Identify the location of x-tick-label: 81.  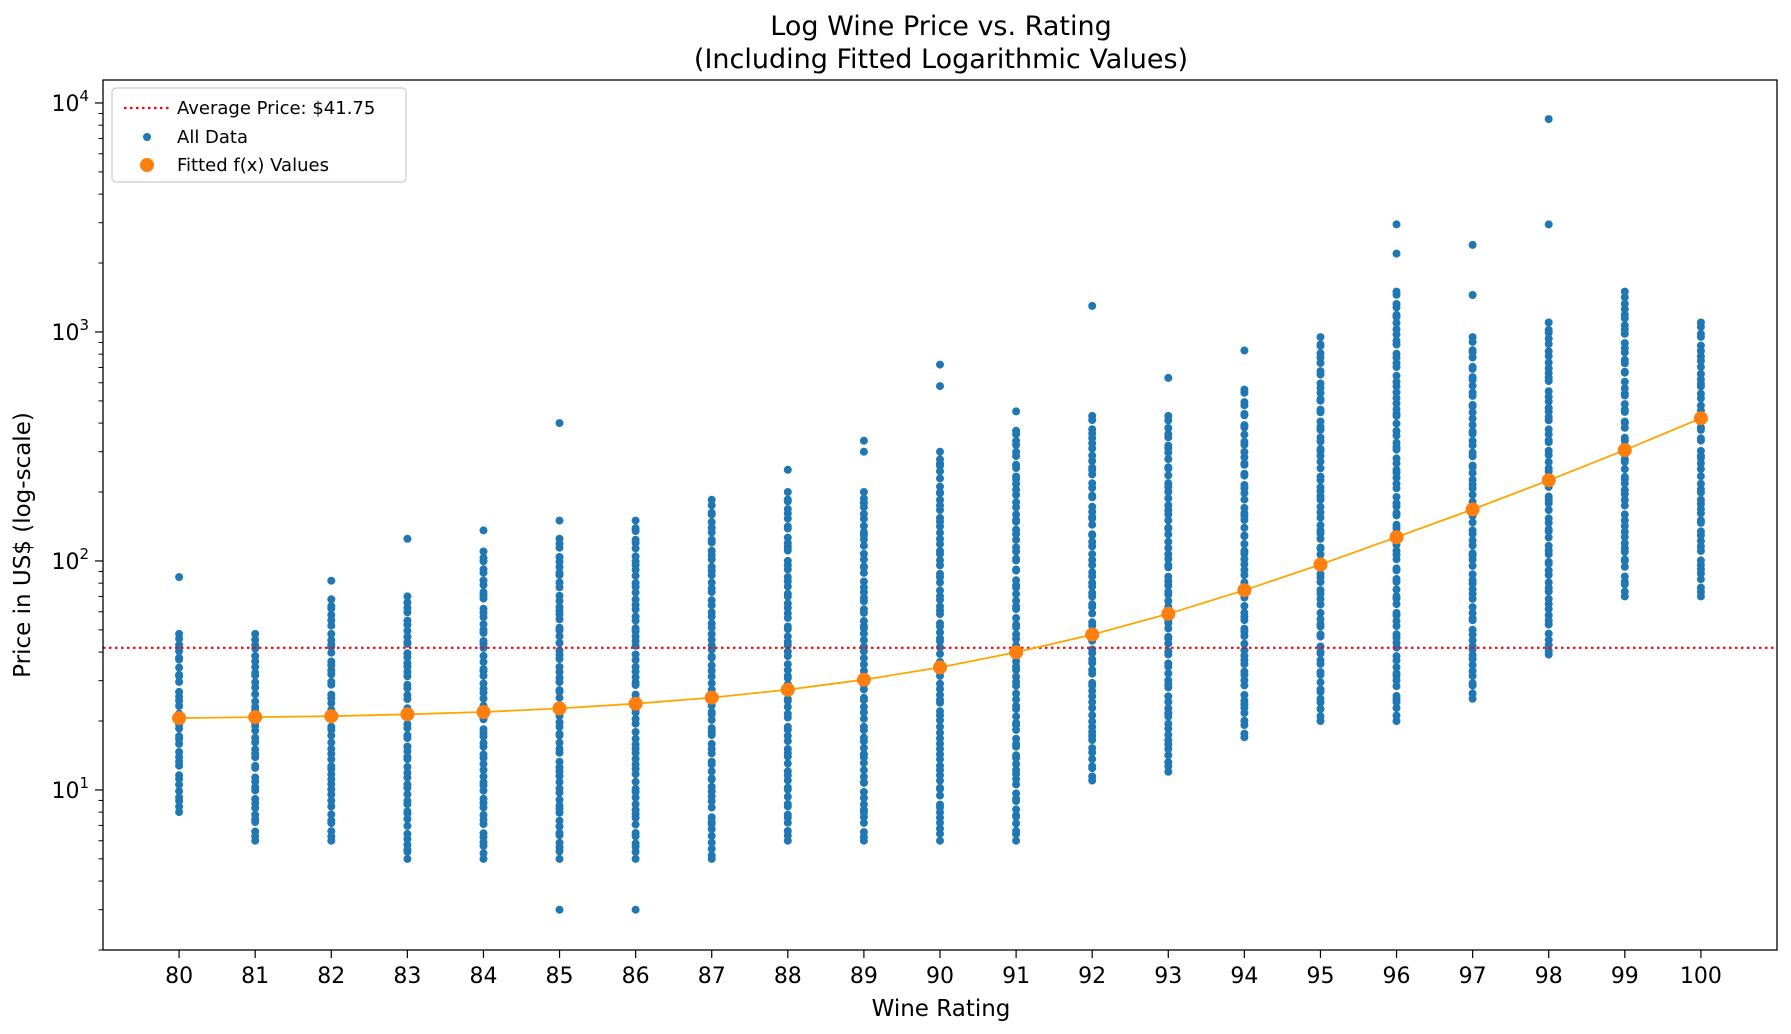
(255, 976).